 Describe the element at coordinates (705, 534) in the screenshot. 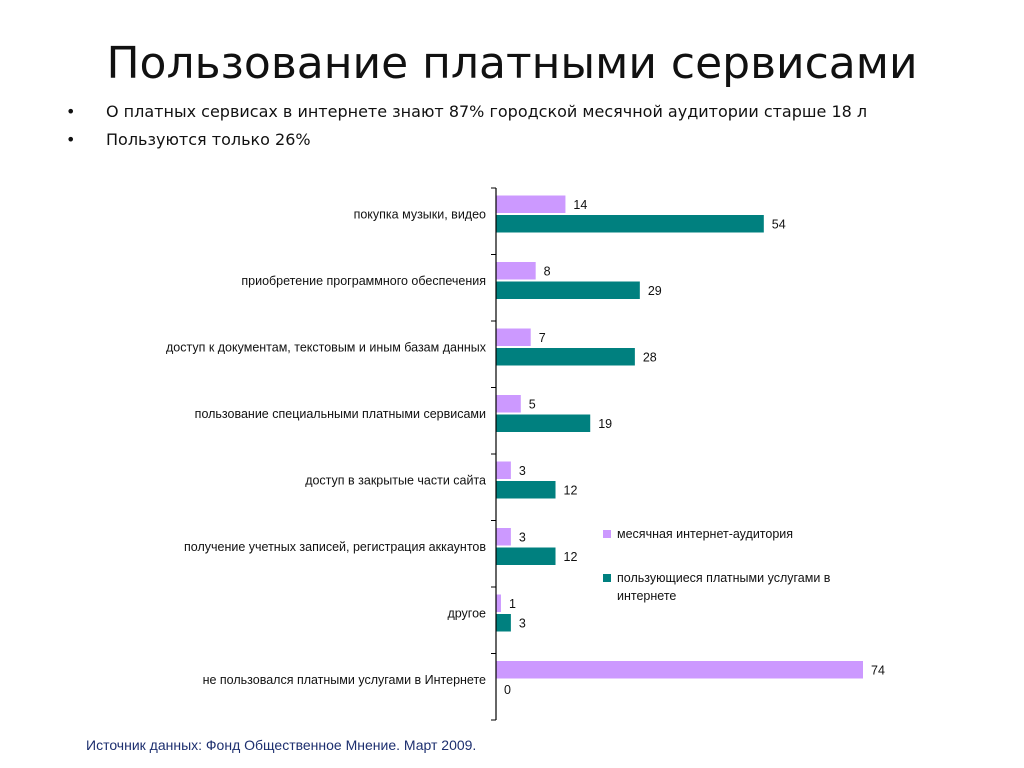

I see `legend-label-audience: месячная интернет-аудитория` at that location.